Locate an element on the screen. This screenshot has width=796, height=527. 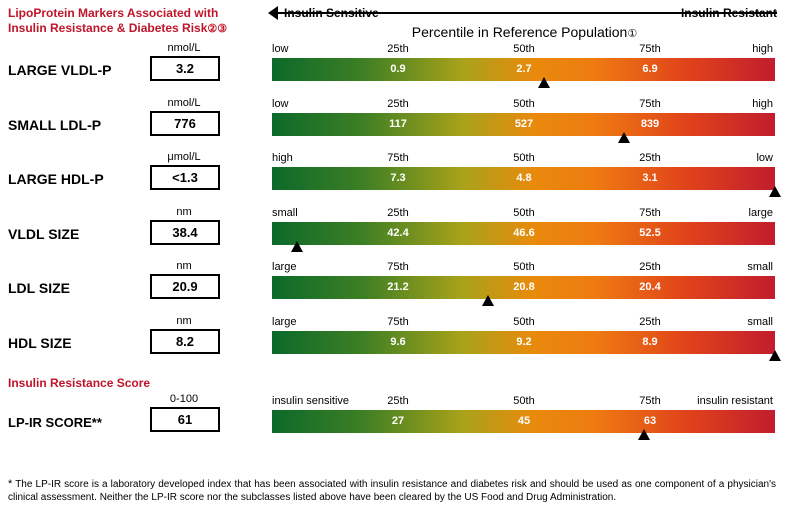
marker-4-bar-value-2: 20.4 is located at coordinates (650, 287).